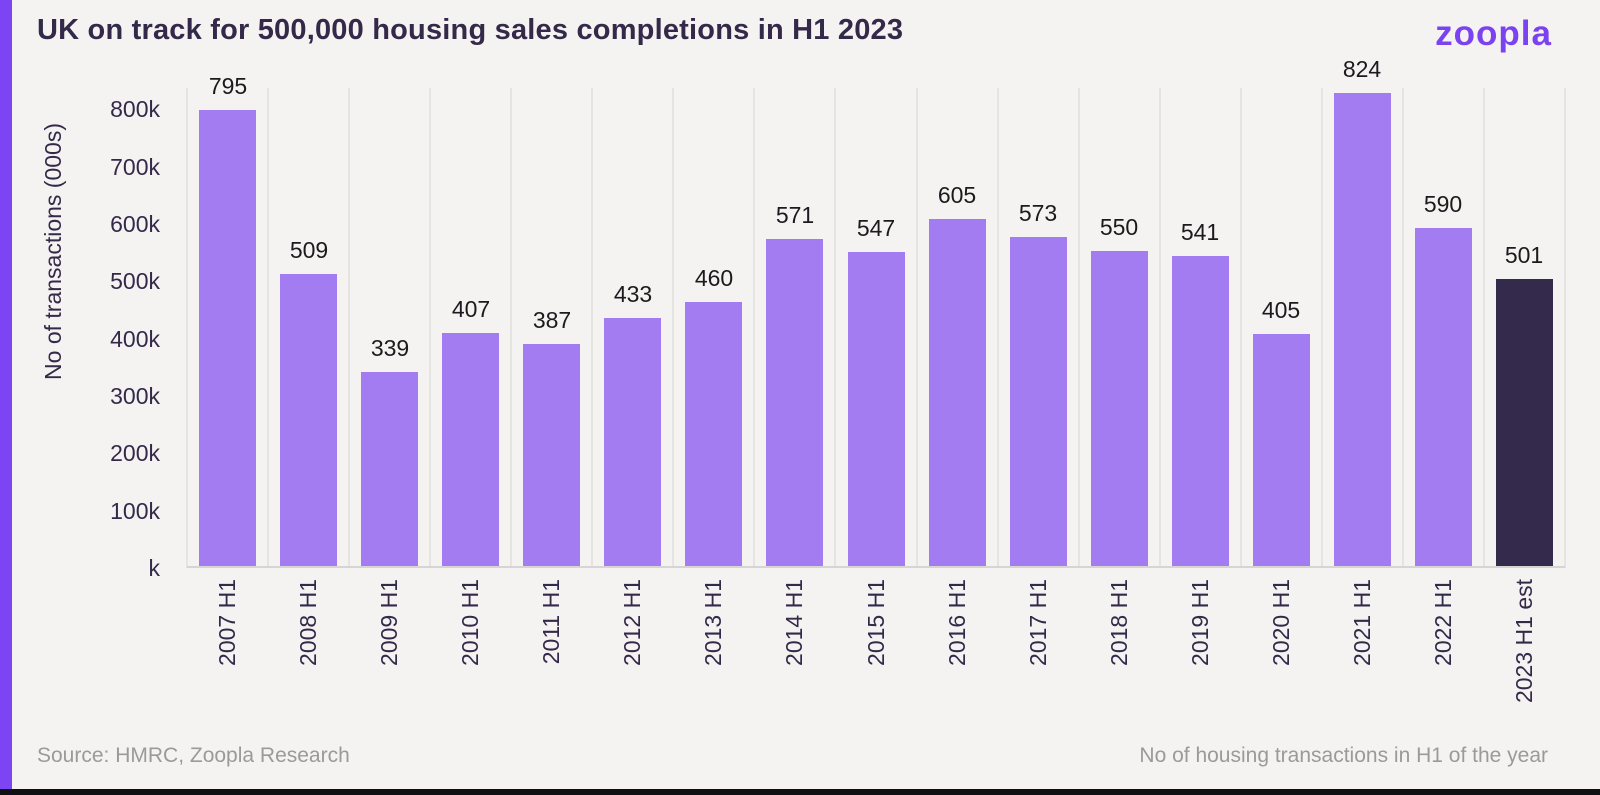 Image resolution: width=1600 pixels, height=795 pixels. What do you see at coordinates (135, 167) in the screenshot?
I see `y-tick-700k: 700k` at bounding box center [135, 167].